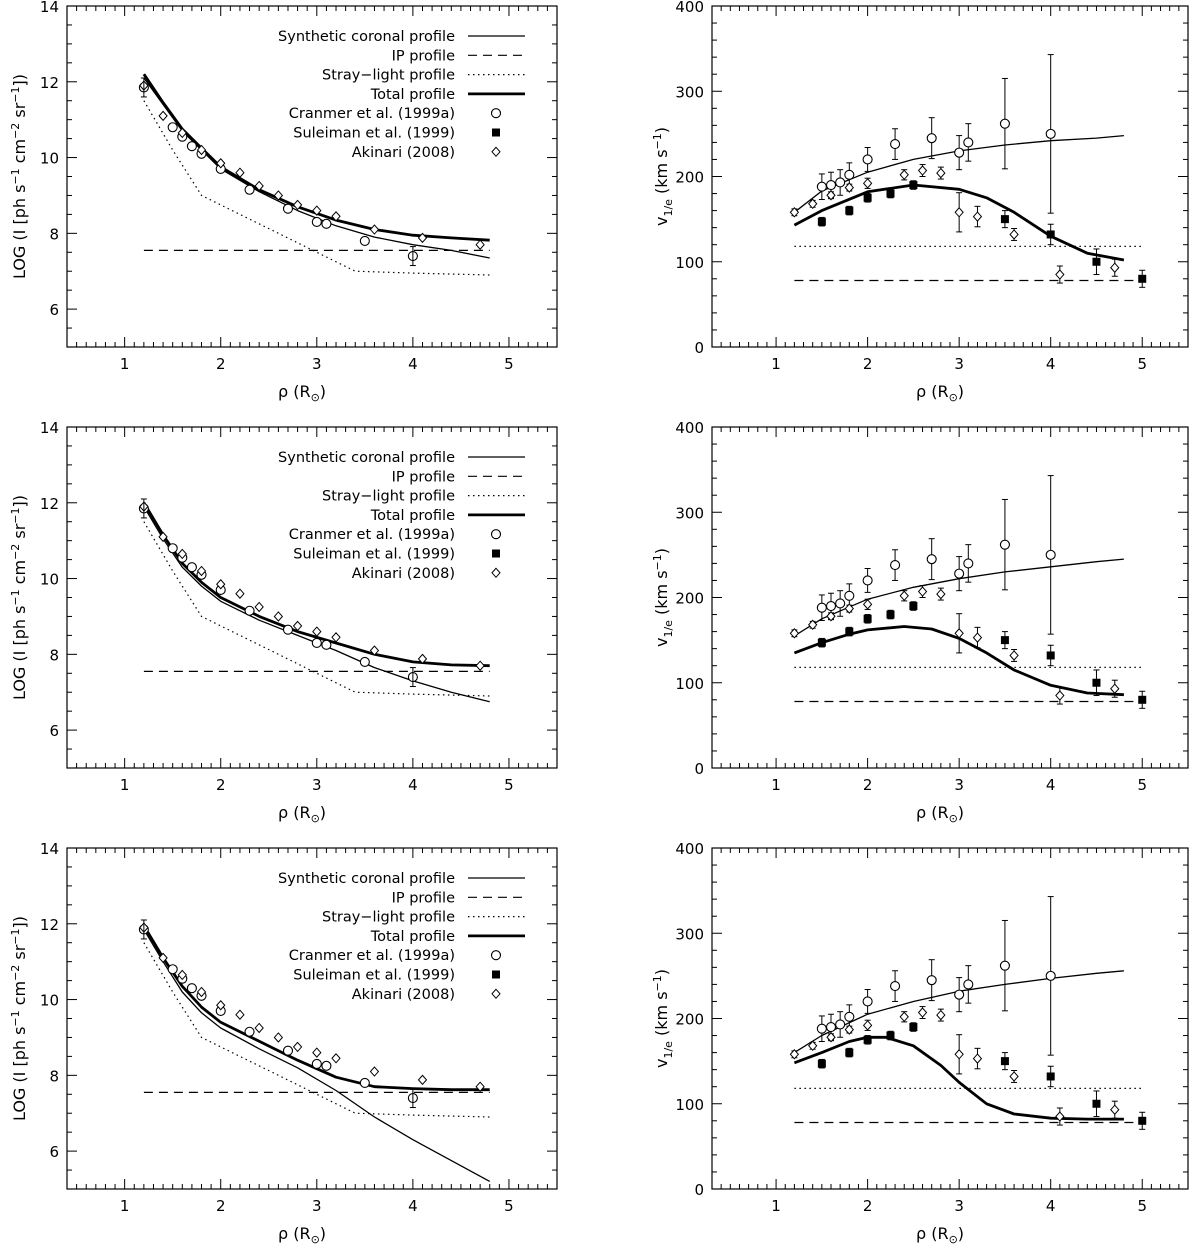 This screenshot has width=1200, height=1252. What do you see at coordinates (302, 1235) in the screenshot?
I see `x-axis-label: ρ (R⊙)` at bounding box center [302, 1235].